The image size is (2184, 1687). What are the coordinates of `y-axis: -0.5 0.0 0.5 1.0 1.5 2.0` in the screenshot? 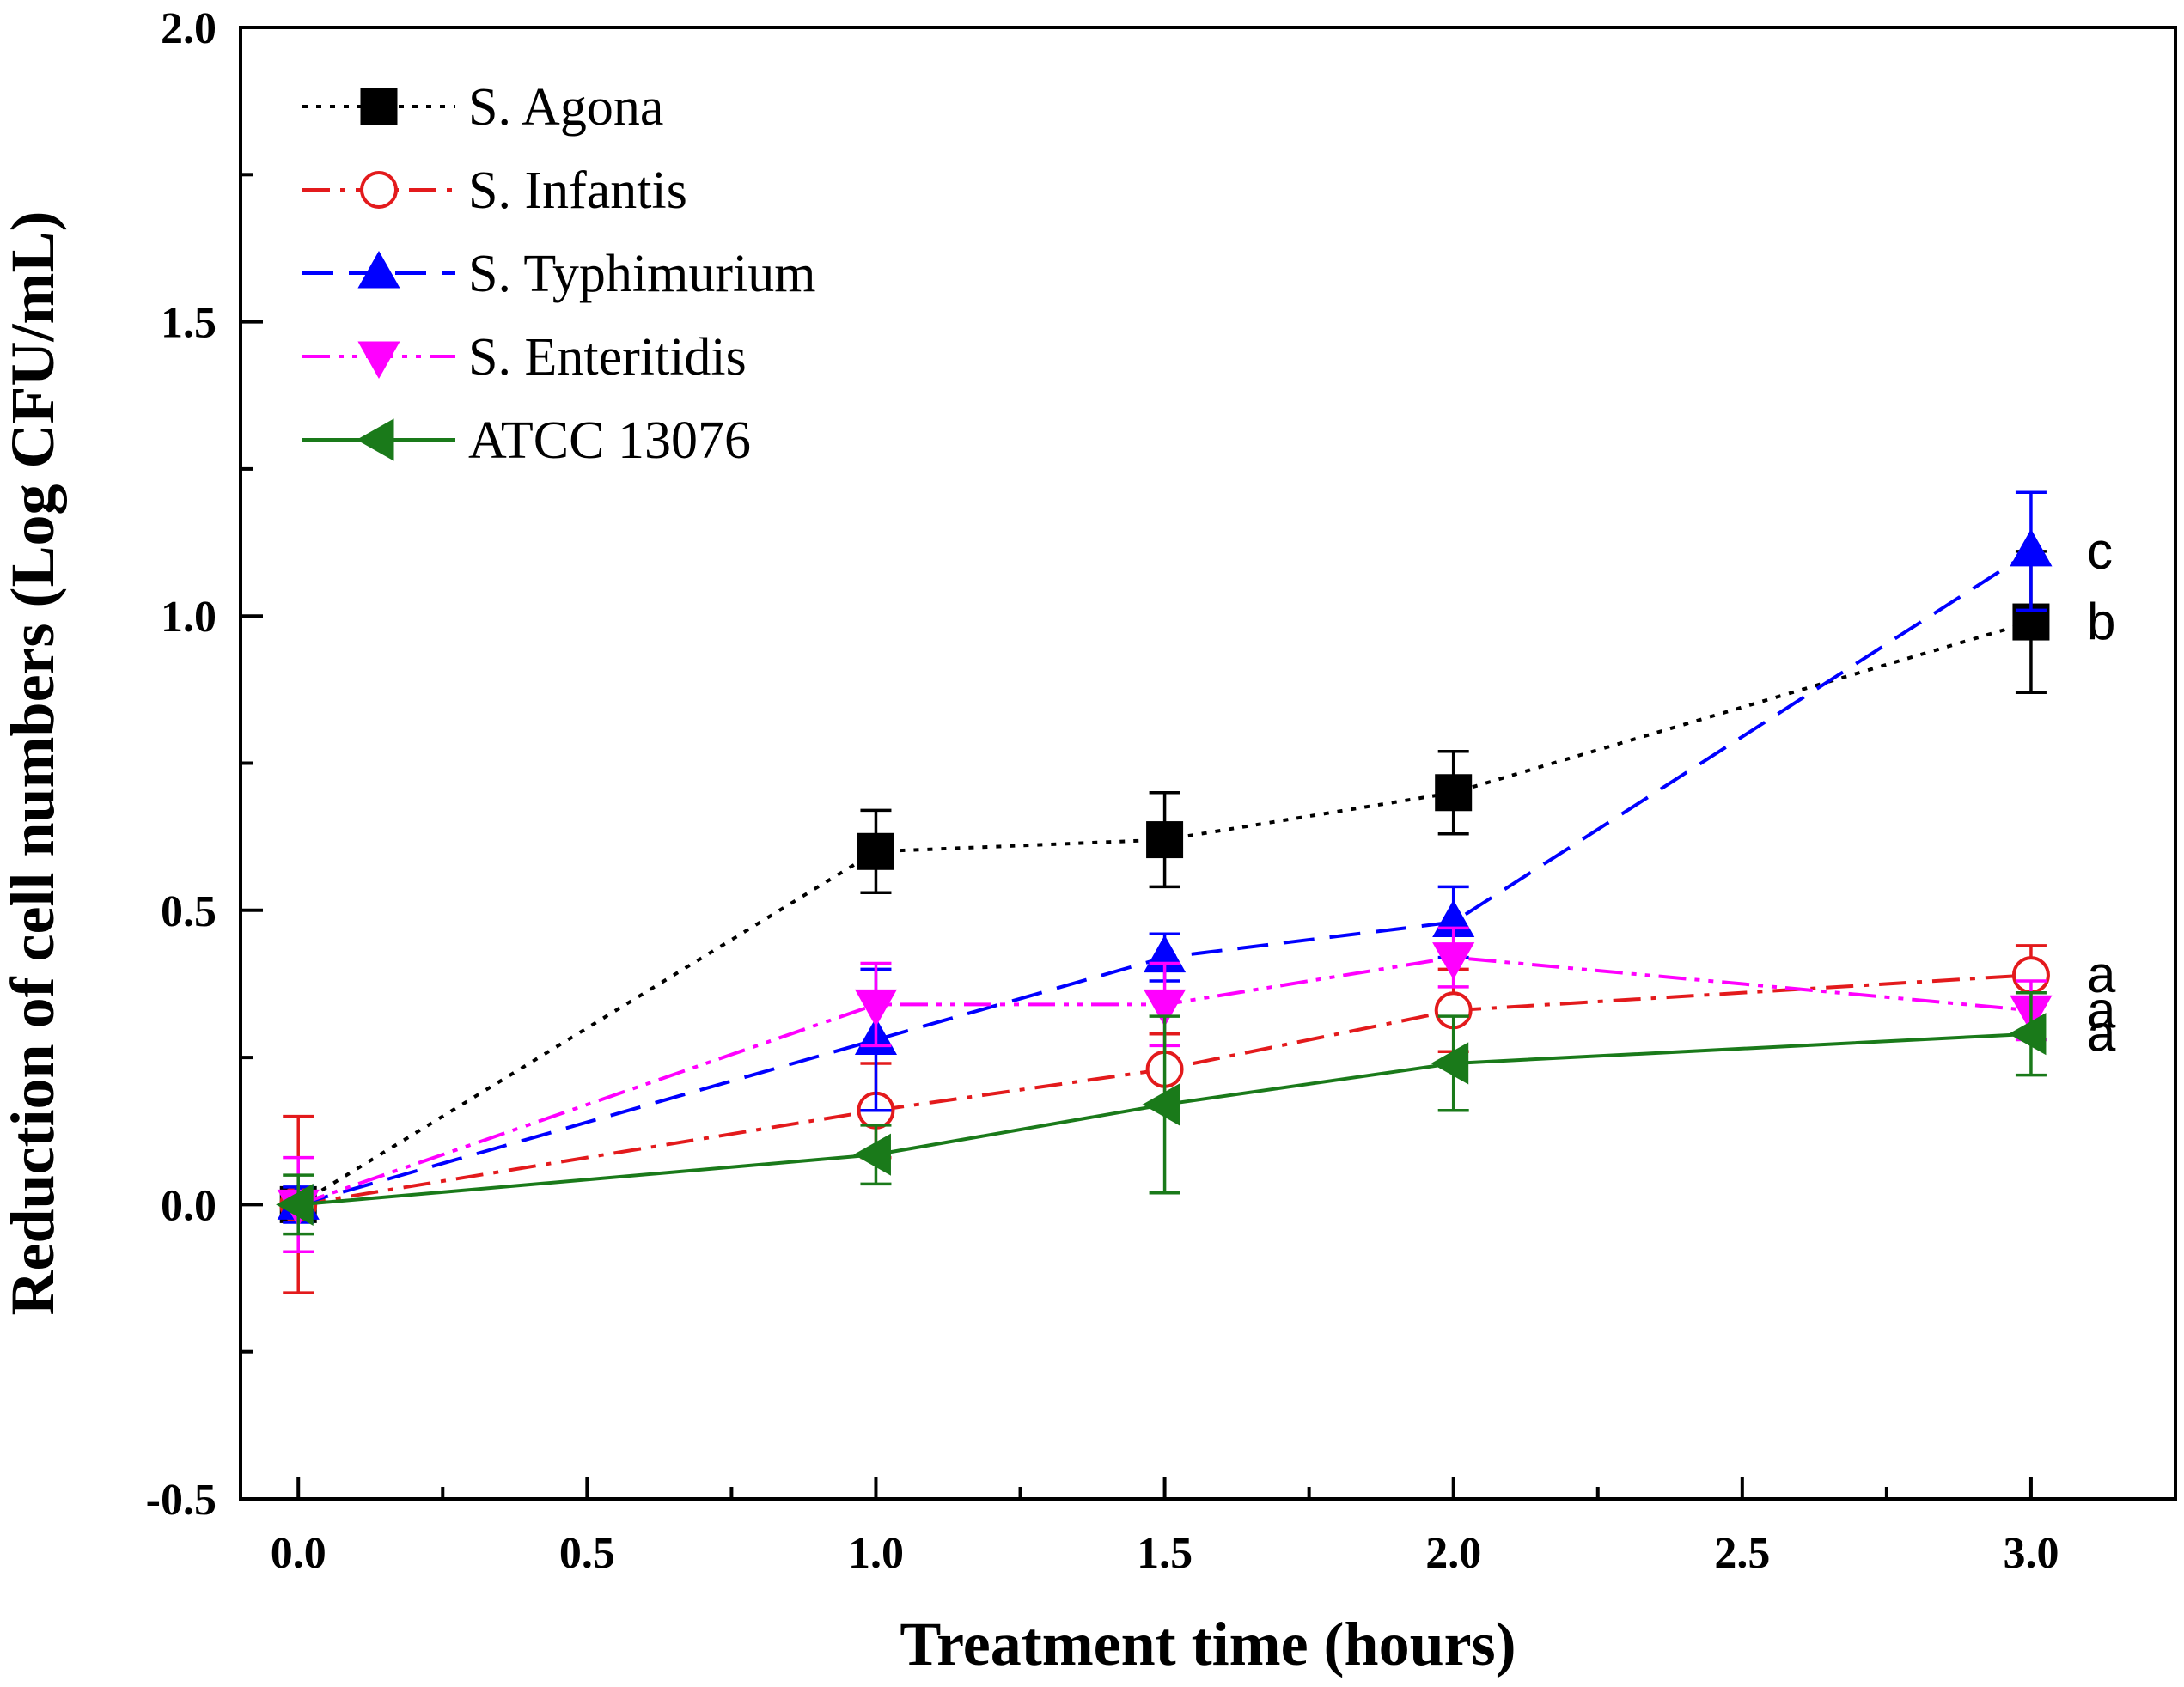 It's located at (205, 764).